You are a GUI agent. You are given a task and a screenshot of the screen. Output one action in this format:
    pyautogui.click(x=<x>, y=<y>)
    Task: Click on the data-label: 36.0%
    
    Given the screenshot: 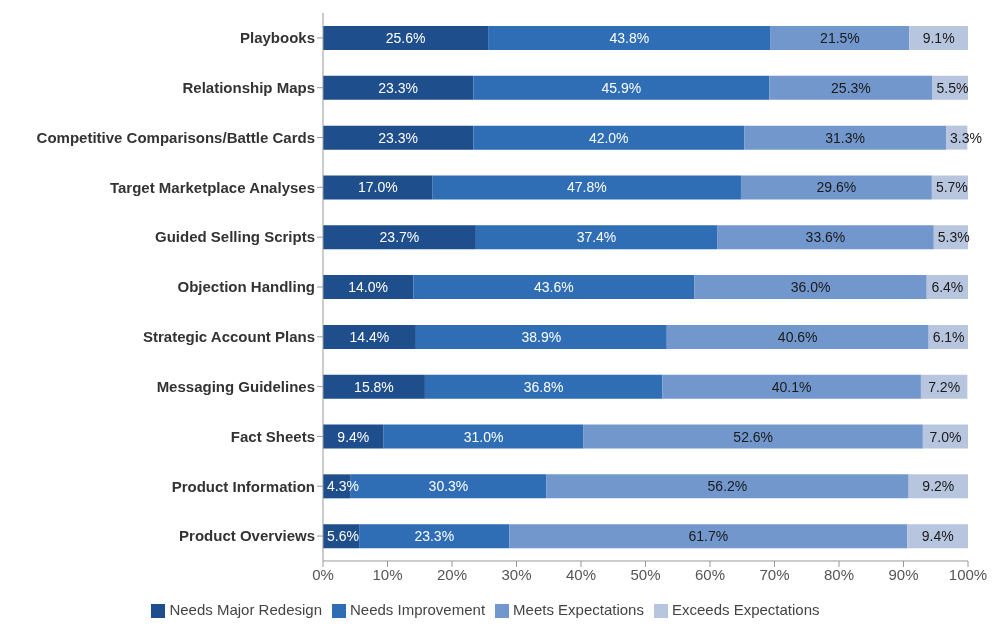 What is the action you would take?
    pyautogui.click(x=810, y=287)
    